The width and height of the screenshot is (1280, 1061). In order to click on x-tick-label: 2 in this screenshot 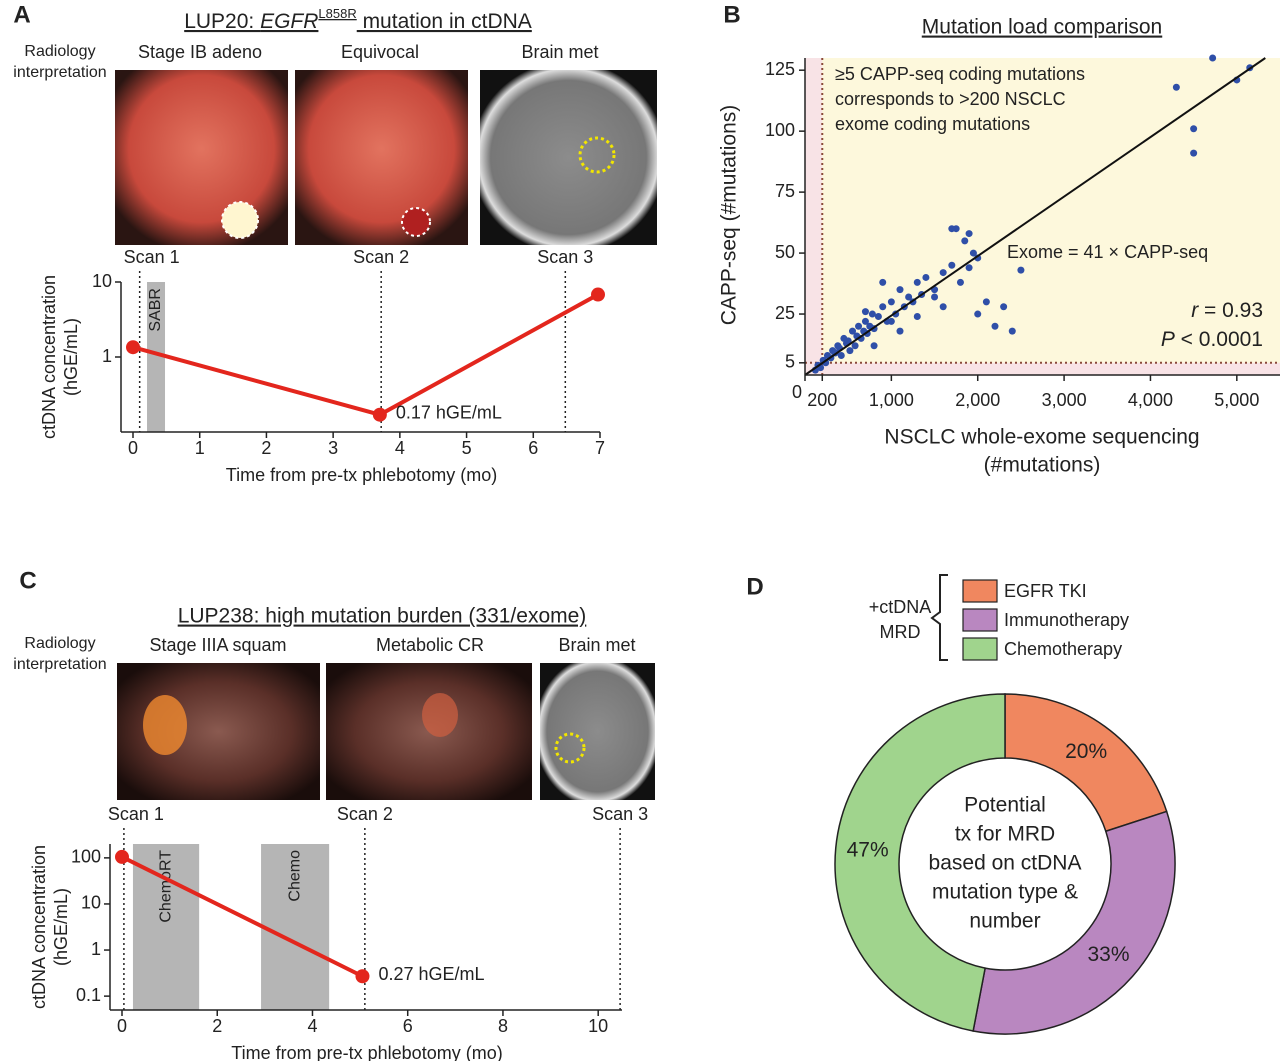, I will do `click(217, 1026)`.